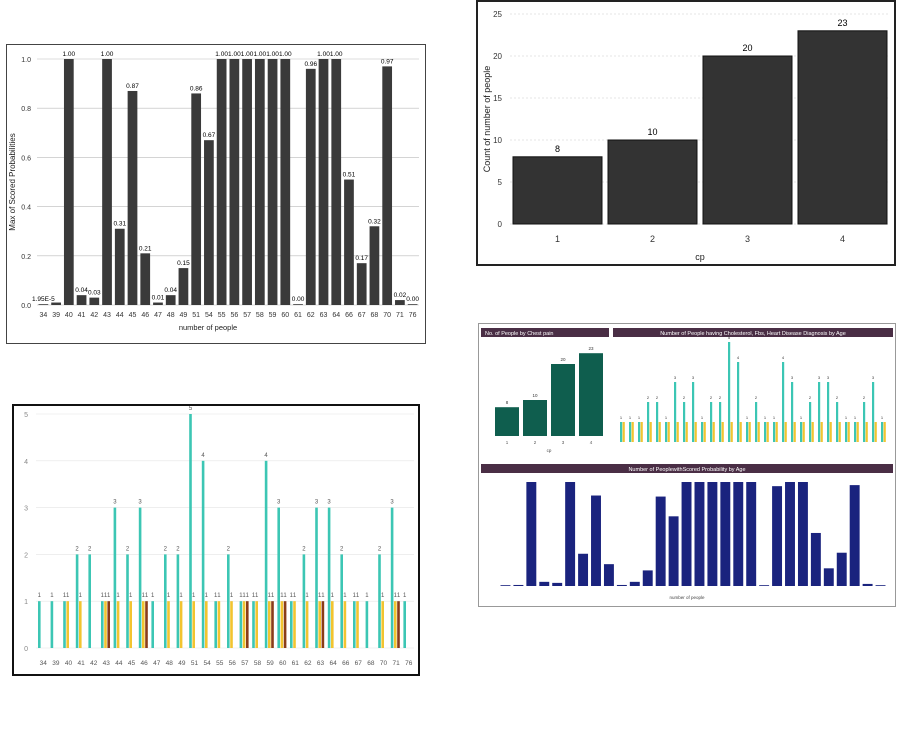 The height and width of the screenshot is (738, 901). Describe the element at coordinates (94, 315) in the screenshot. I see `x-tick-label: 42` at that location.